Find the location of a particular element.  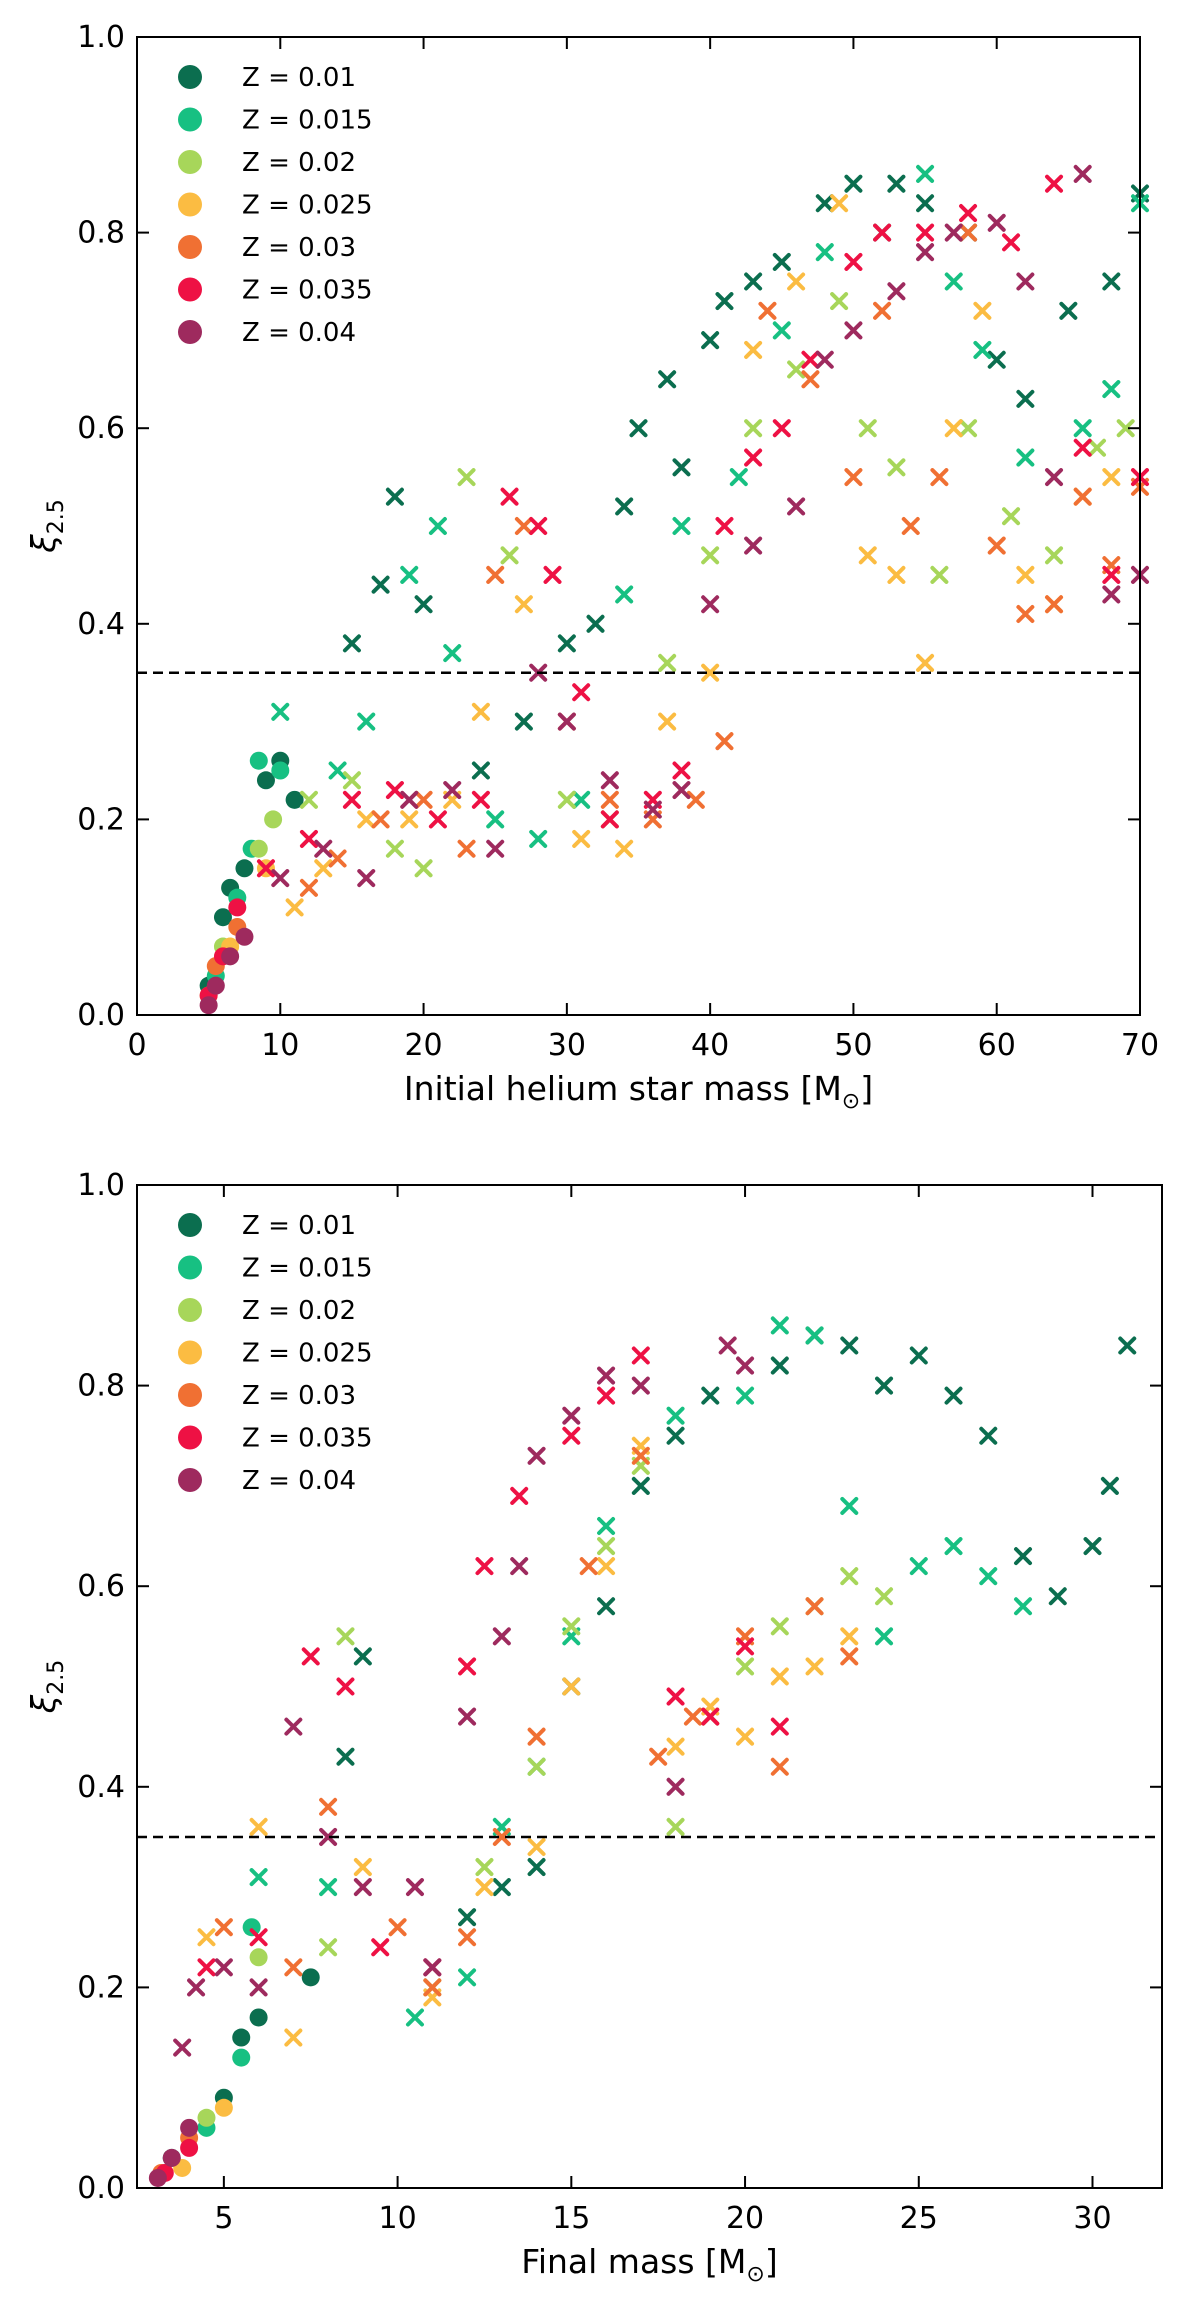

chart-bottom-x-axis-label: Final mass [M⊙] is located at coordinates (649, 2264).